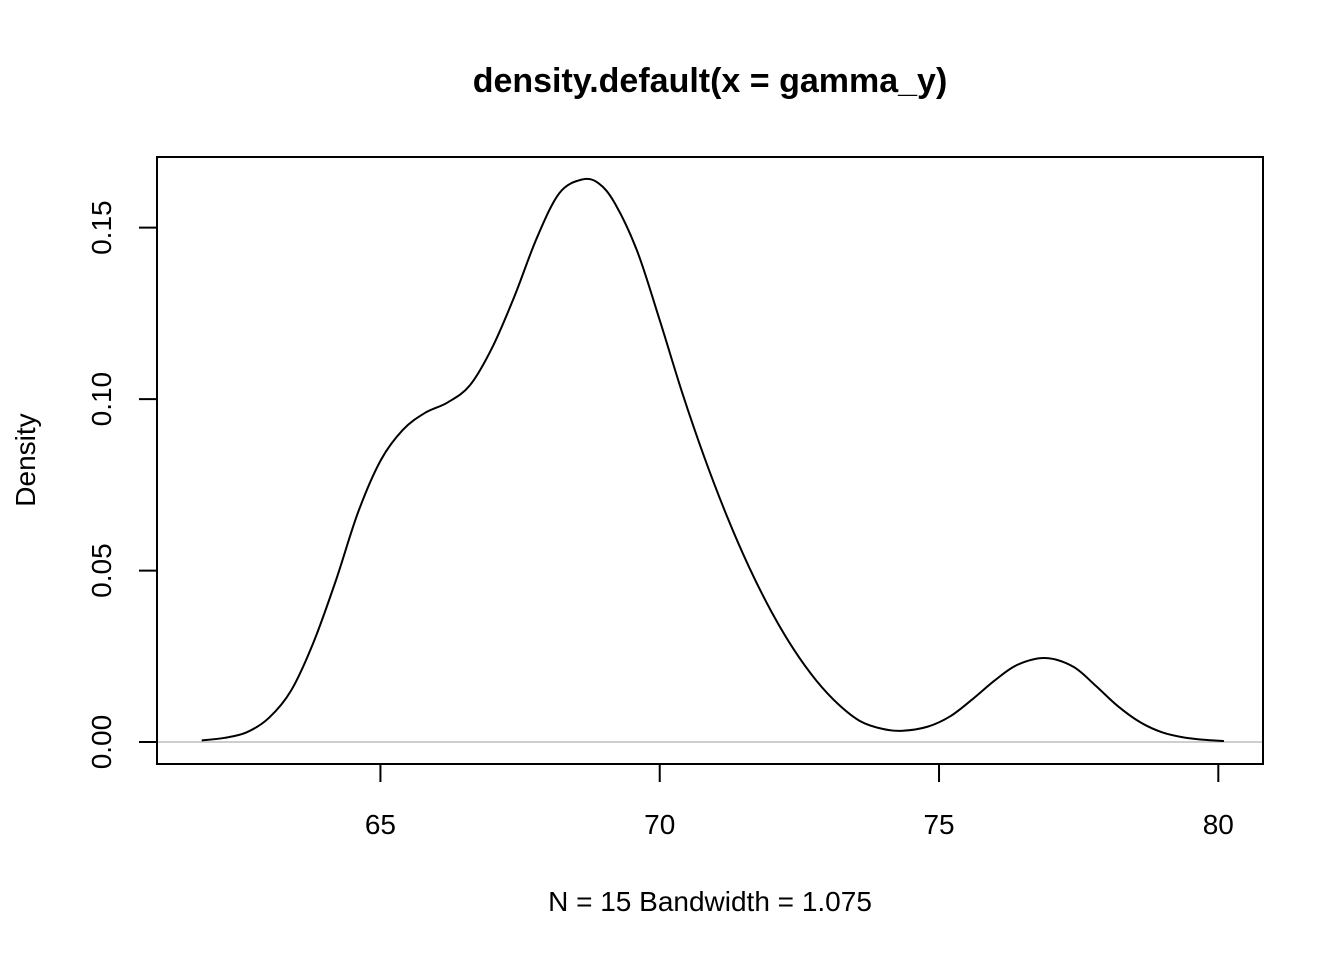 This screenshot has height=960, width=1344. What do you see at coordinates (710, 901) in the screenshot?
I see `x-axis-label: N = 15 Bandwidth = 1.075` at bounding box center [710, 901].